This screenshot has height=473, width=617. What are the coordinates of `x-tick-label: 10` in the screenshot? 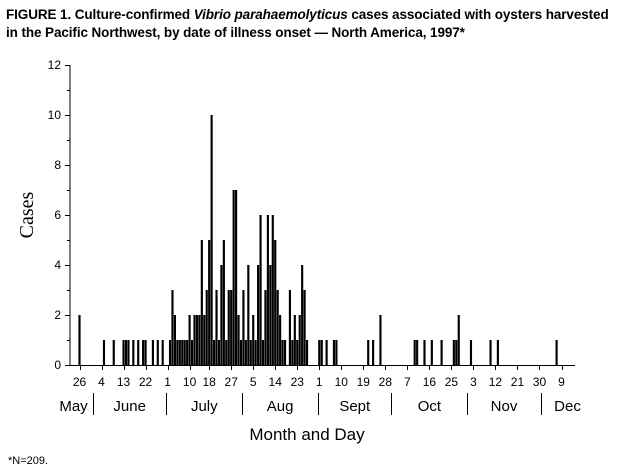 It's located at (190, 382).